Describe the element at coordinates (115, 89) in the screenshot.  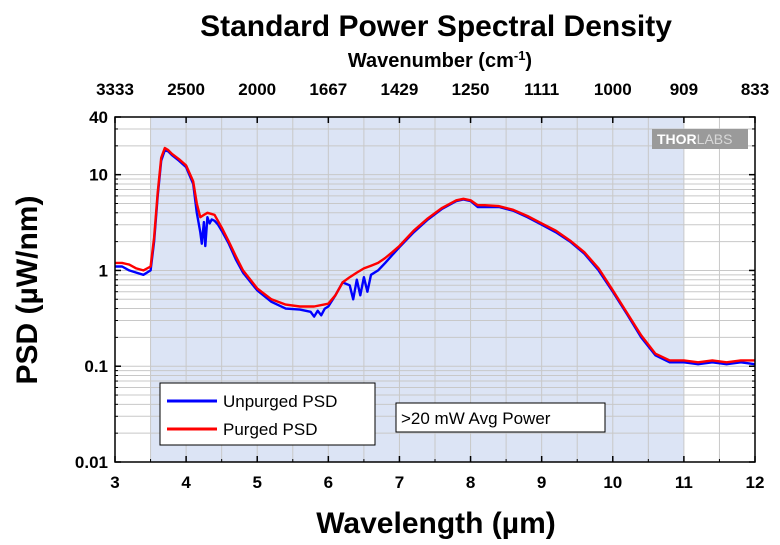
I see `top-tick-label: 3333` at that location.